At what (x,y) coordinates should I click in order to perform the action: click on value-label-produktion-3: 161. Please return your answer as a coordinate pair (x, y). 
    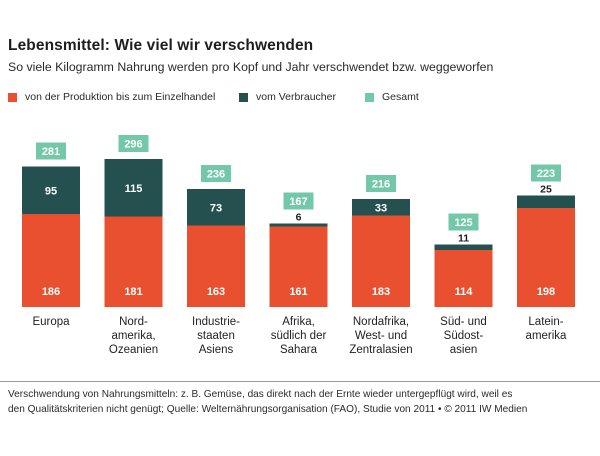
    Looking at the image, I should click on (298, 292).